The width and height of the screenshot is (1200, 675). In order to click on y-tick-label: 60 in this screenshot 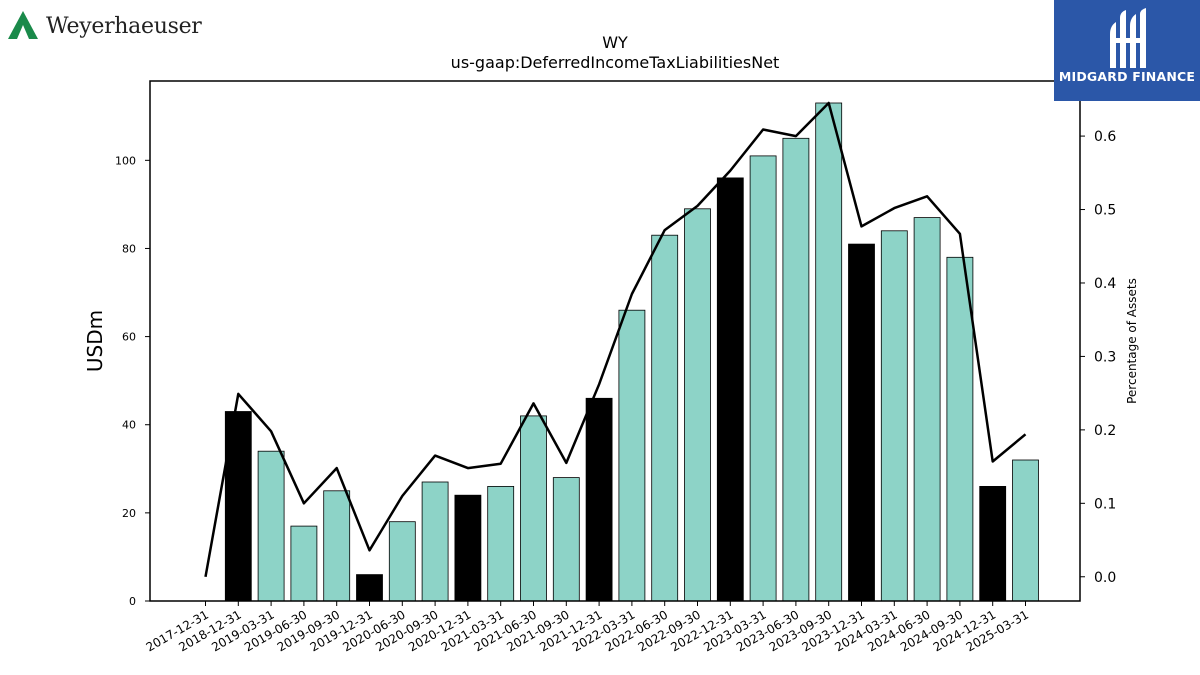, I will do `click(129, 337)`.